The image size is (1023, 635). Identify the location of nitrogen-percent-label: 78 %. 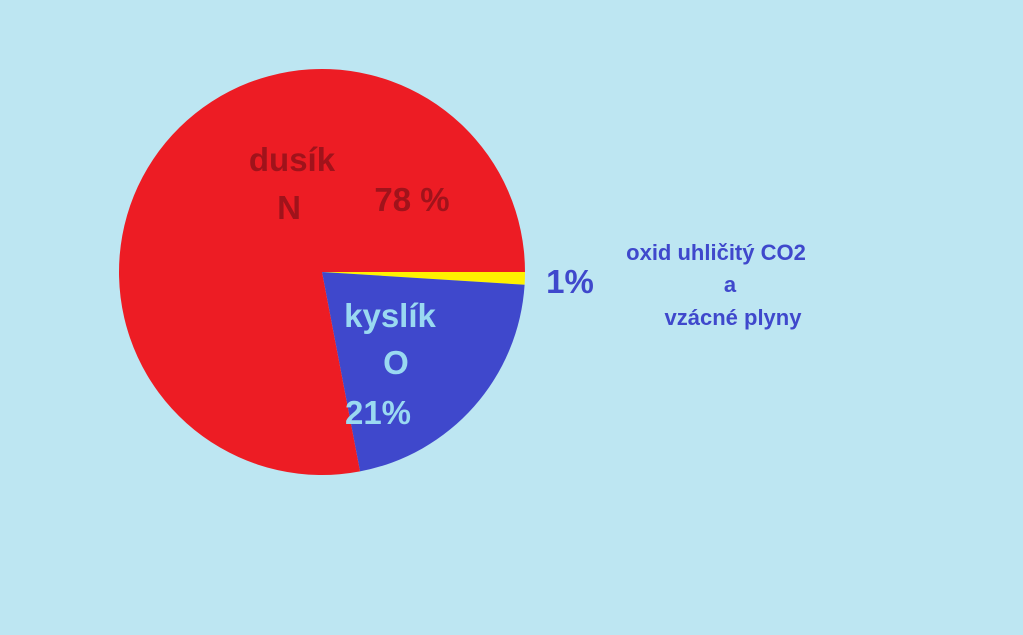
(411, 199).